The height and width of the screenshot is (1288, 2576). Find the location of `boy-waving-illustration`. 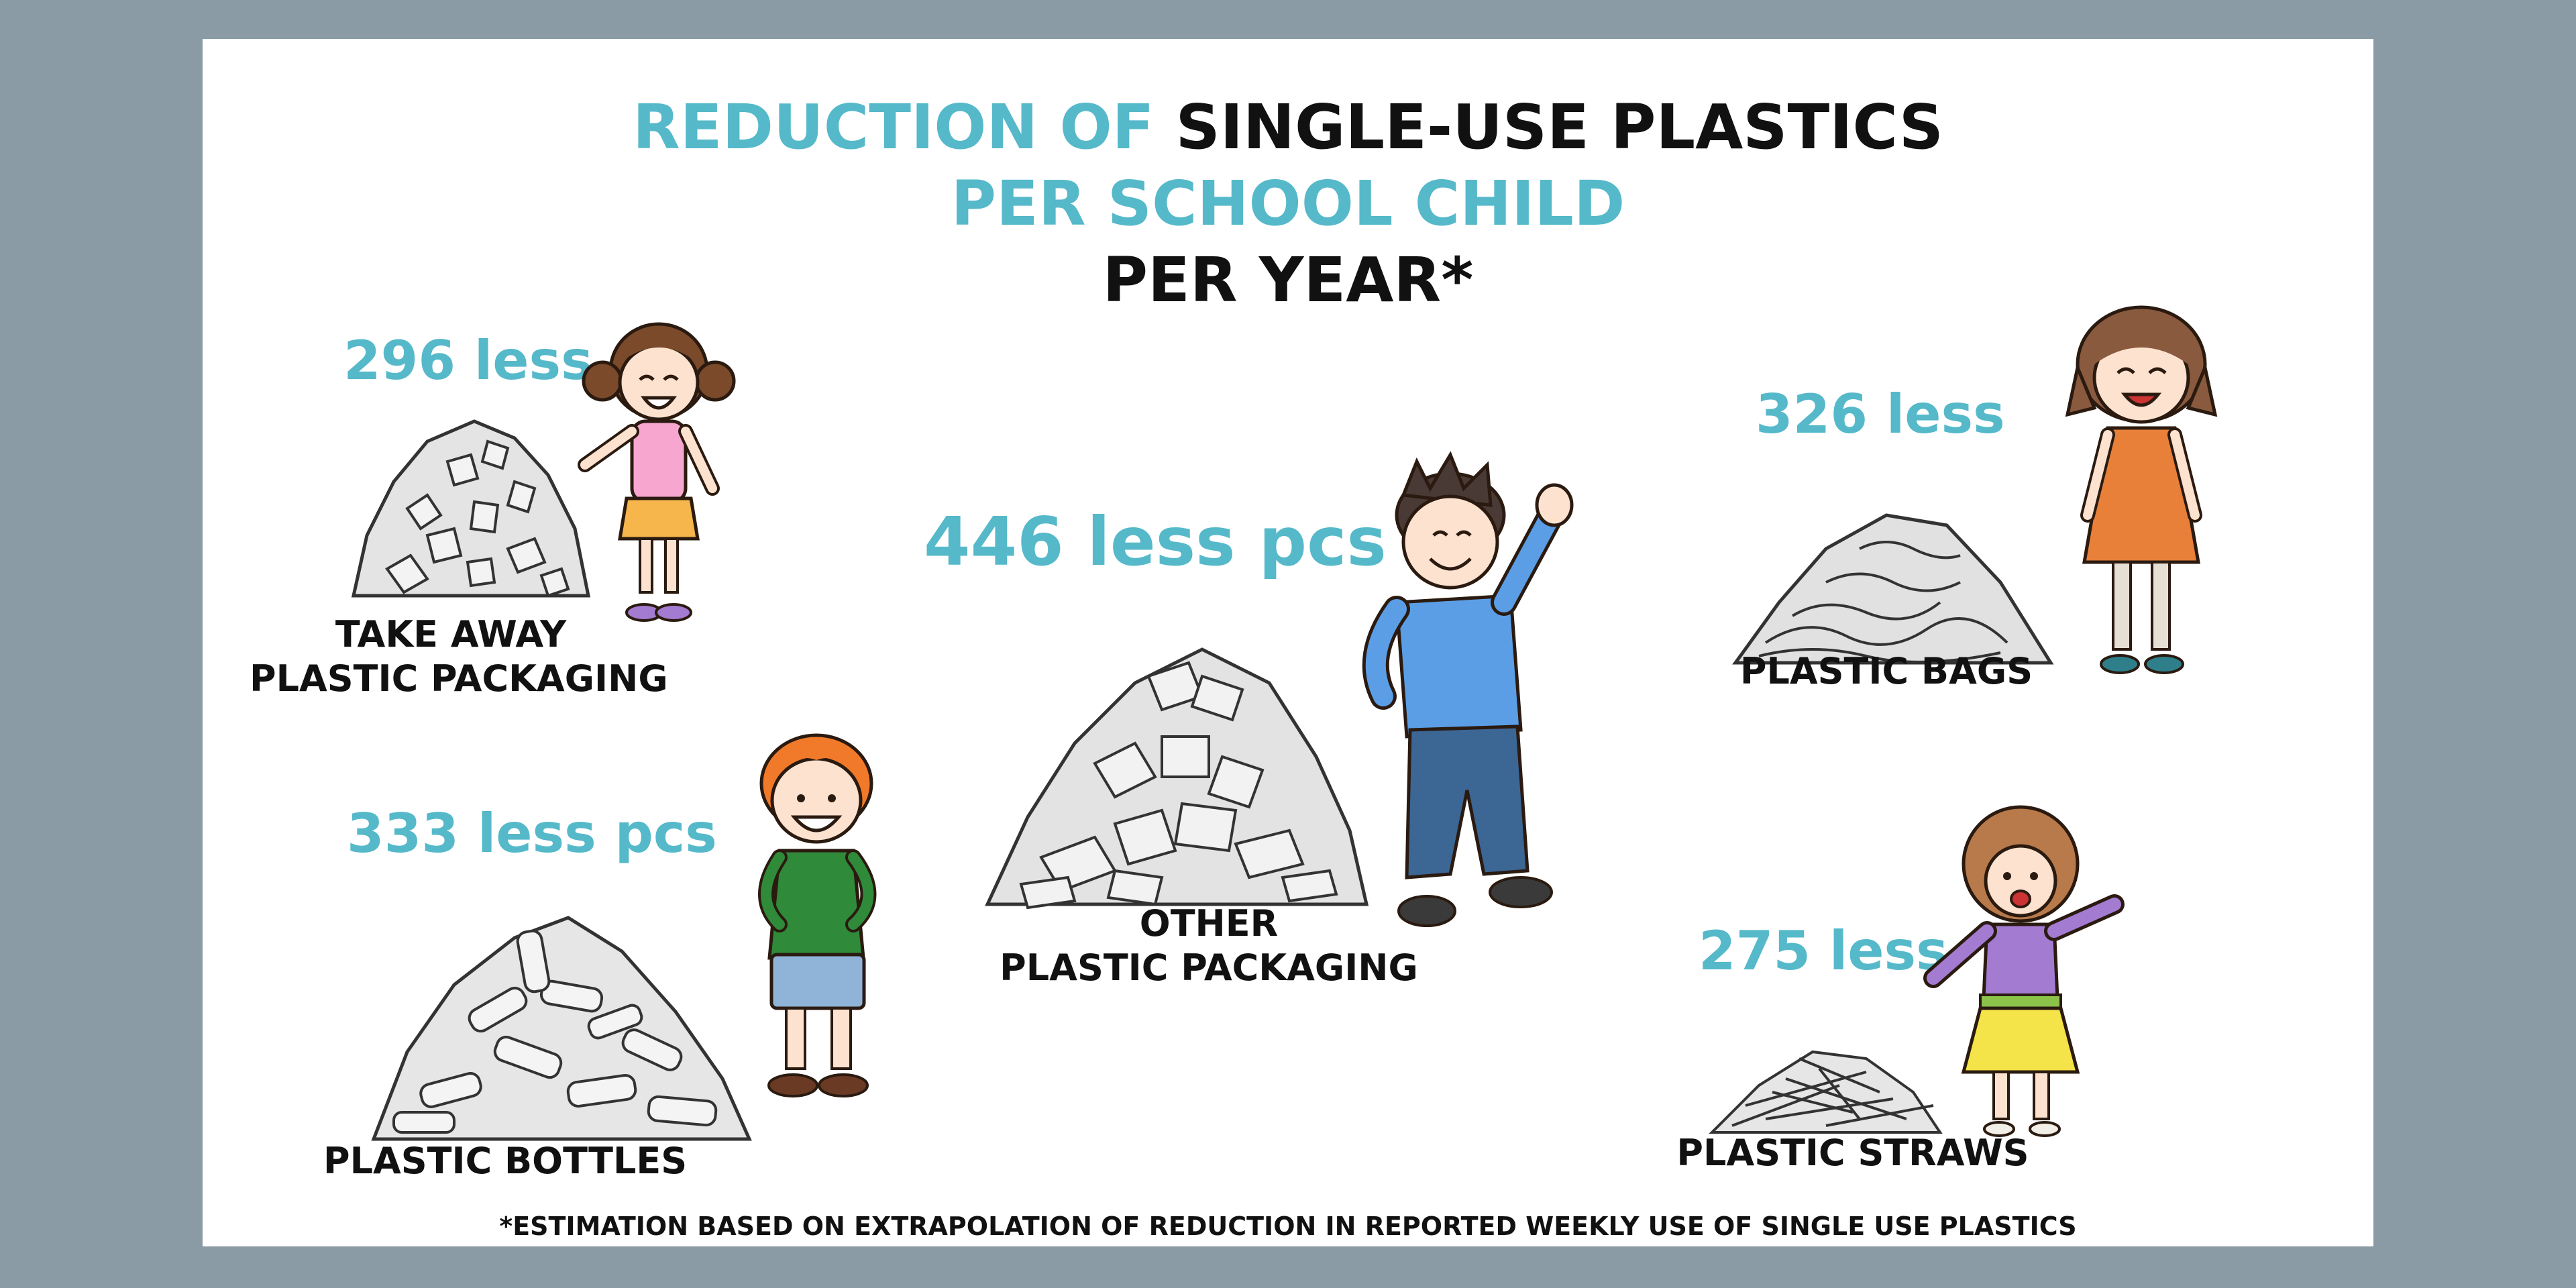

boy-waving-illustration is located at coordinates (1468, 689).